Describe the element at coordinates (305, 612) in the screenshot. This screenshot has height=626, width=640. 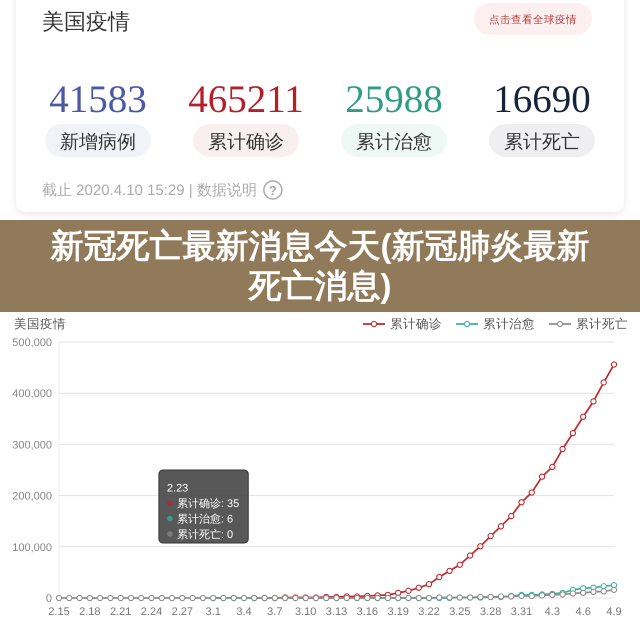
I see `x-tick-label: 3.10` at that location.